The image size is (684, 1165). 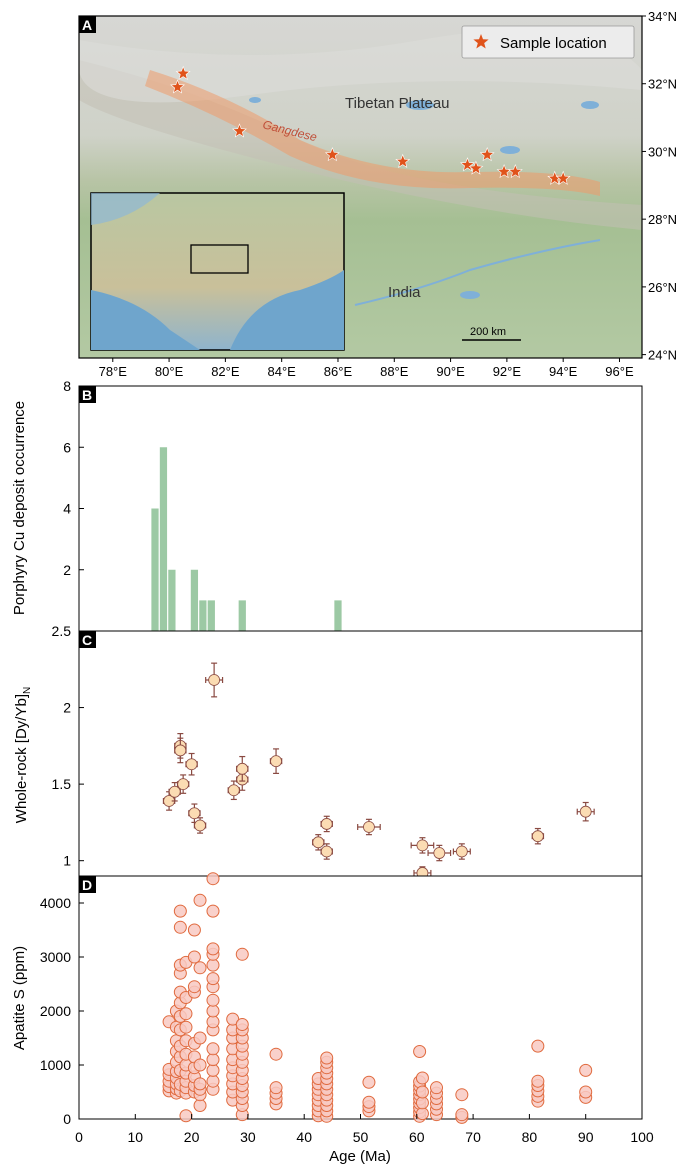 I want to click on scale-bar-label: 200 km, so click(x=488, y=332).